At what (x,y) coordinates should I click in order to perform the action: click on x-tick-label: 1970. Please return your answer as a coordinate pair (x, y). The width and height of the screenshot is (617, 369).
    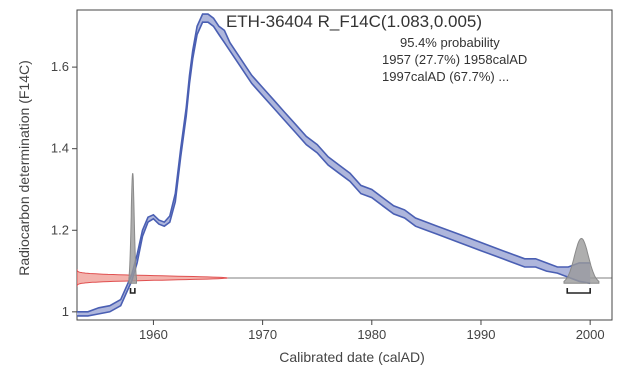
    Looking at the image, I should click on (262, 334).